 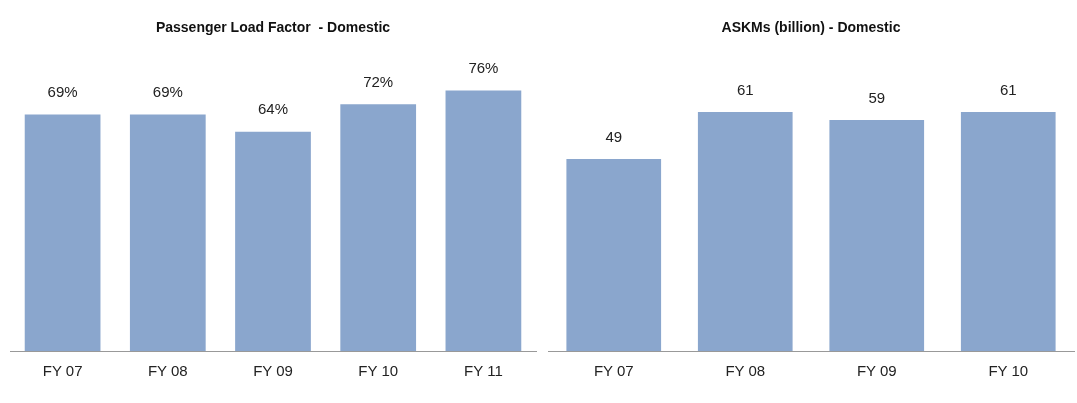 I want to click on data-label: 64%, so click(x=273, y=109).